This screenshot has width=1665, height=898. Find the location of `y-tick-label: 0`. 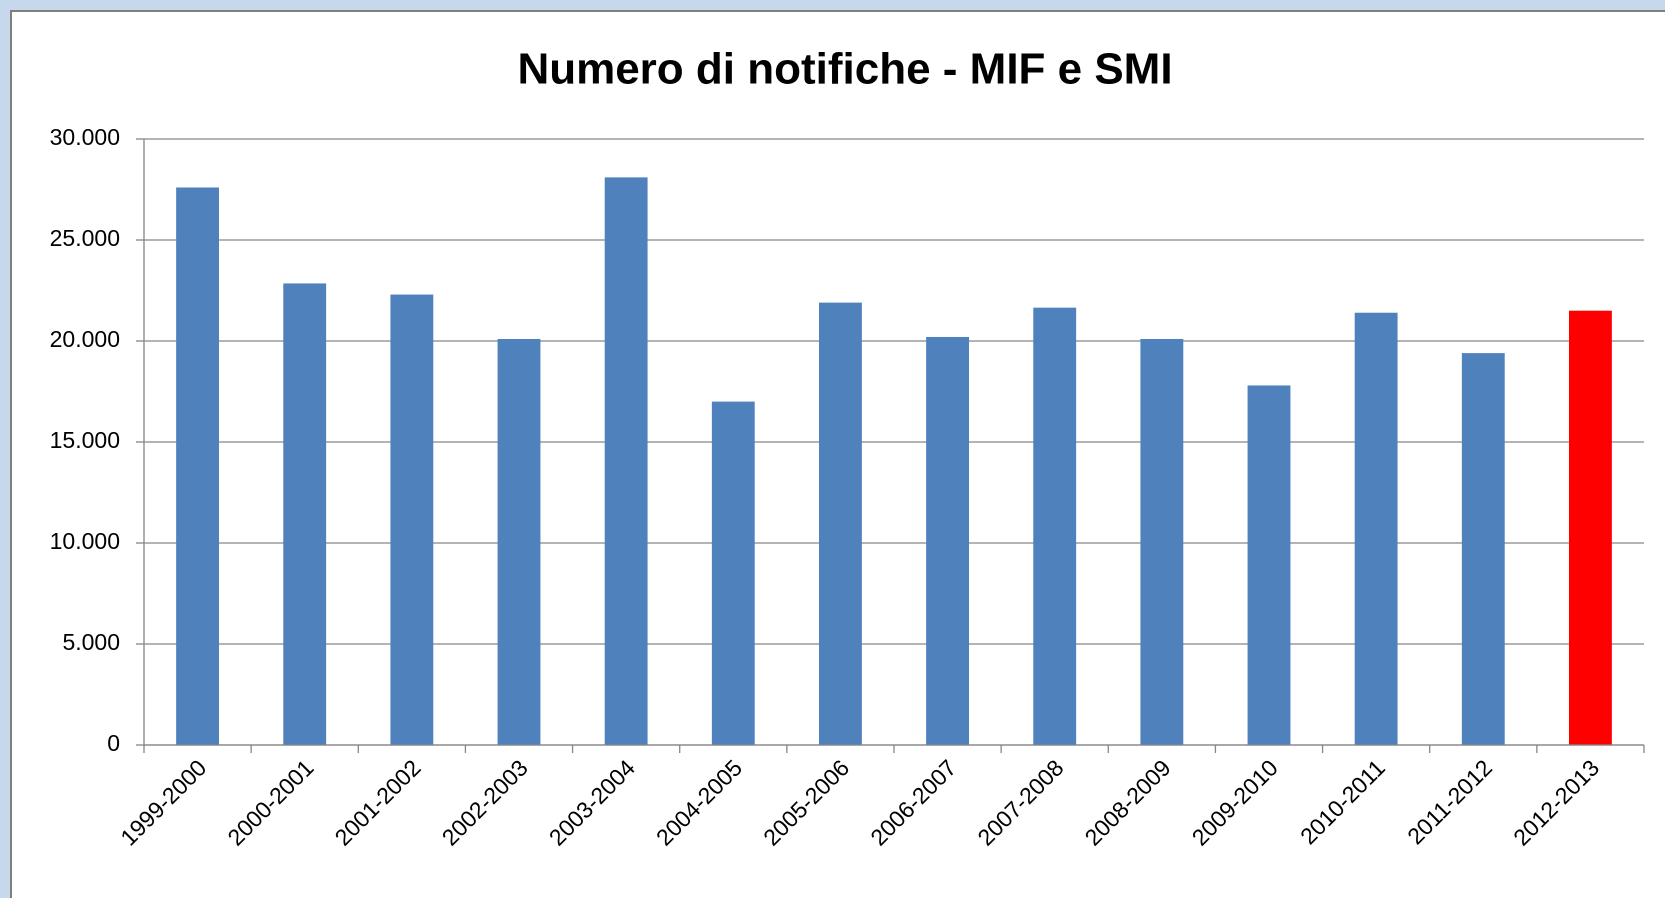

y-tick-label: 0 is located at coordinates (113, 743).